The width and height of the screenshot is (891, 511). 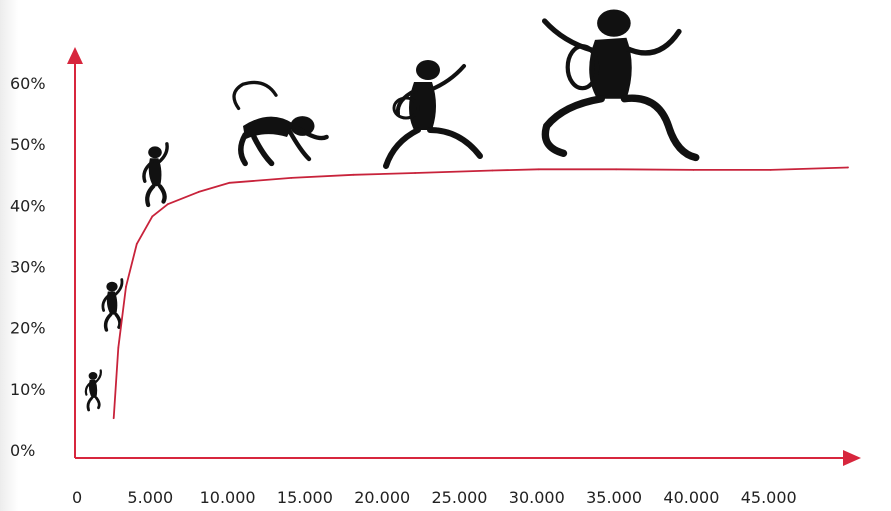 What do you see at coordinates (28, 389) in the screenshot?
I see `y-tick-label: 10%` at bounding box center [28, 389].